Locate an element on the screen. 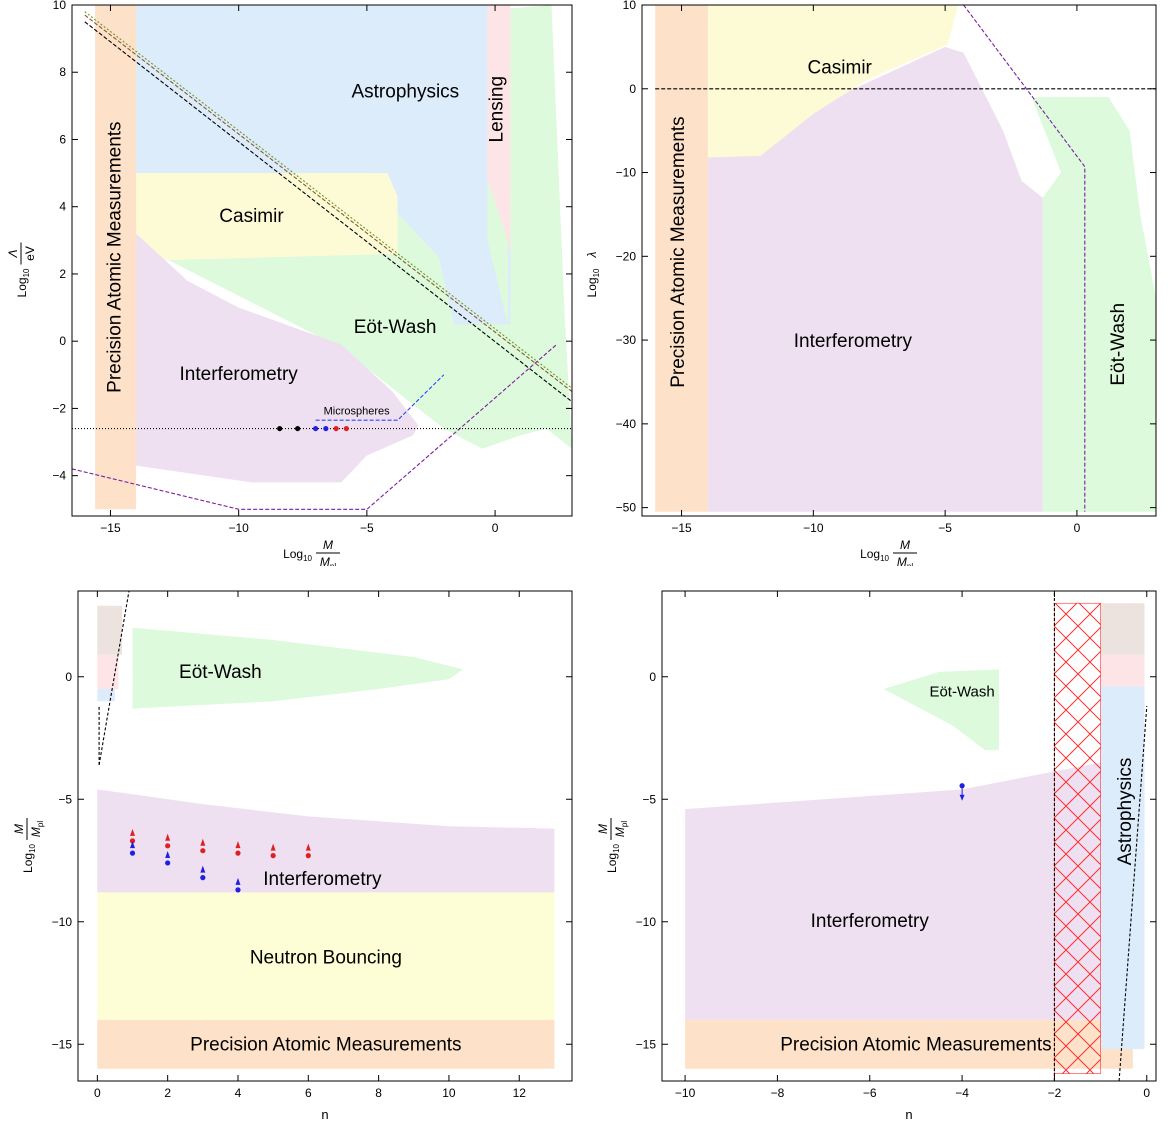  line-brown-diag is located at coordinates (328, 203).